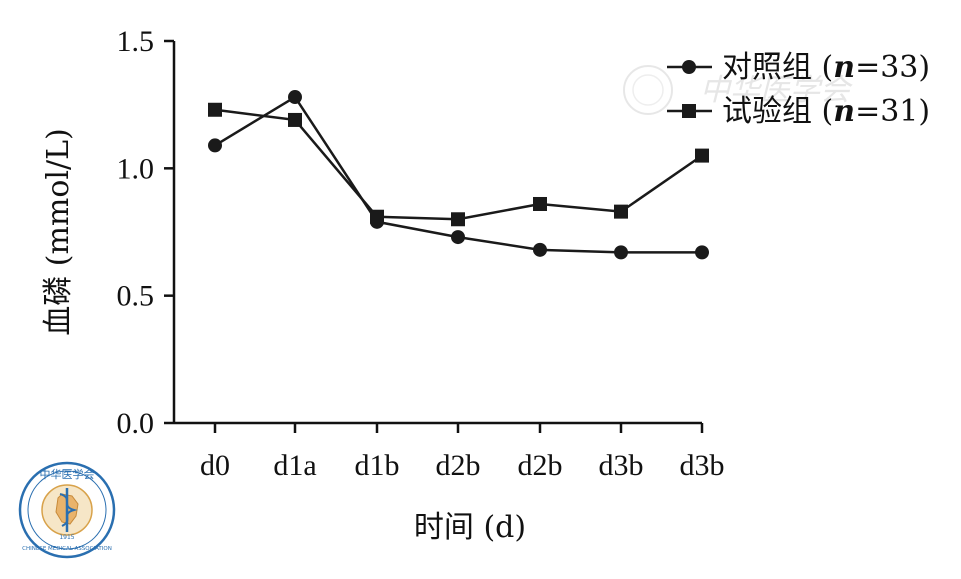  I want to click on logo-text-bottom: CHINESE MEDICAL ASSOCIATION, so click(67, 549).